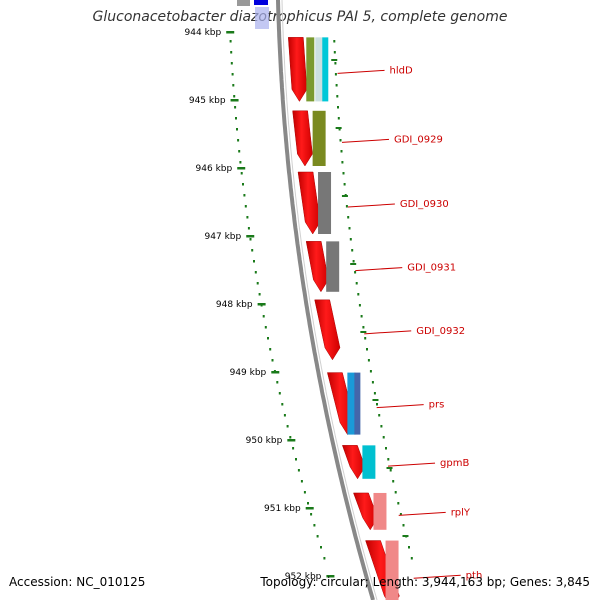 The image size is (600, 600). Describe the element at coordinates (418, 139) in the screenshot. I see `gene-label-gdi_0929: GDI_0929` at that location.